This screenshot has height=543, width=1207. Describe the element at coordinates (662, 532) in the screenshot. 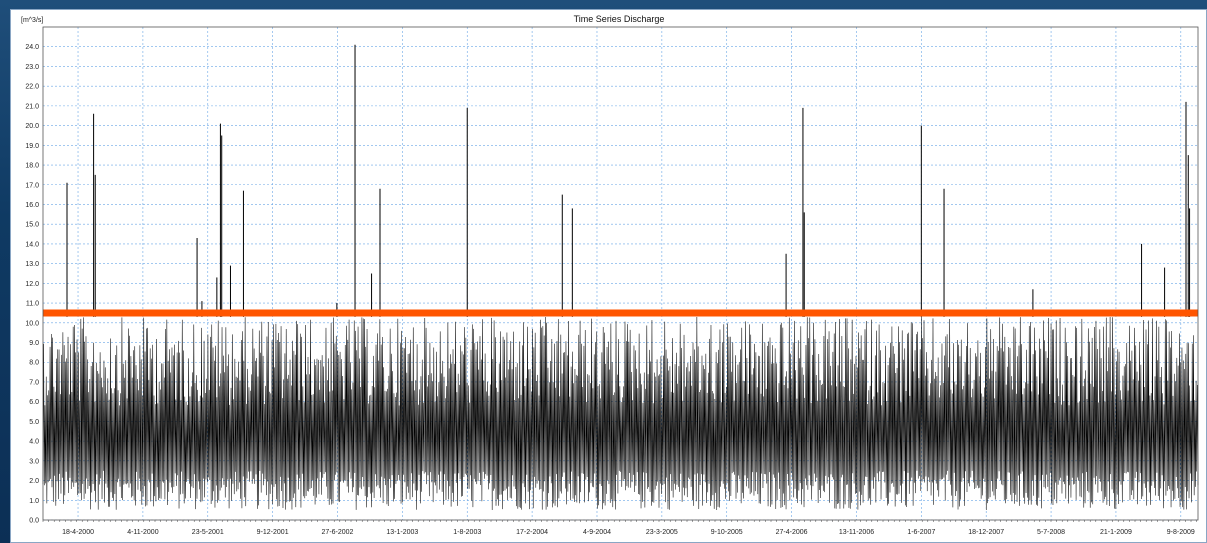

I see `x-tick-label: 23-3-2005` at that location.